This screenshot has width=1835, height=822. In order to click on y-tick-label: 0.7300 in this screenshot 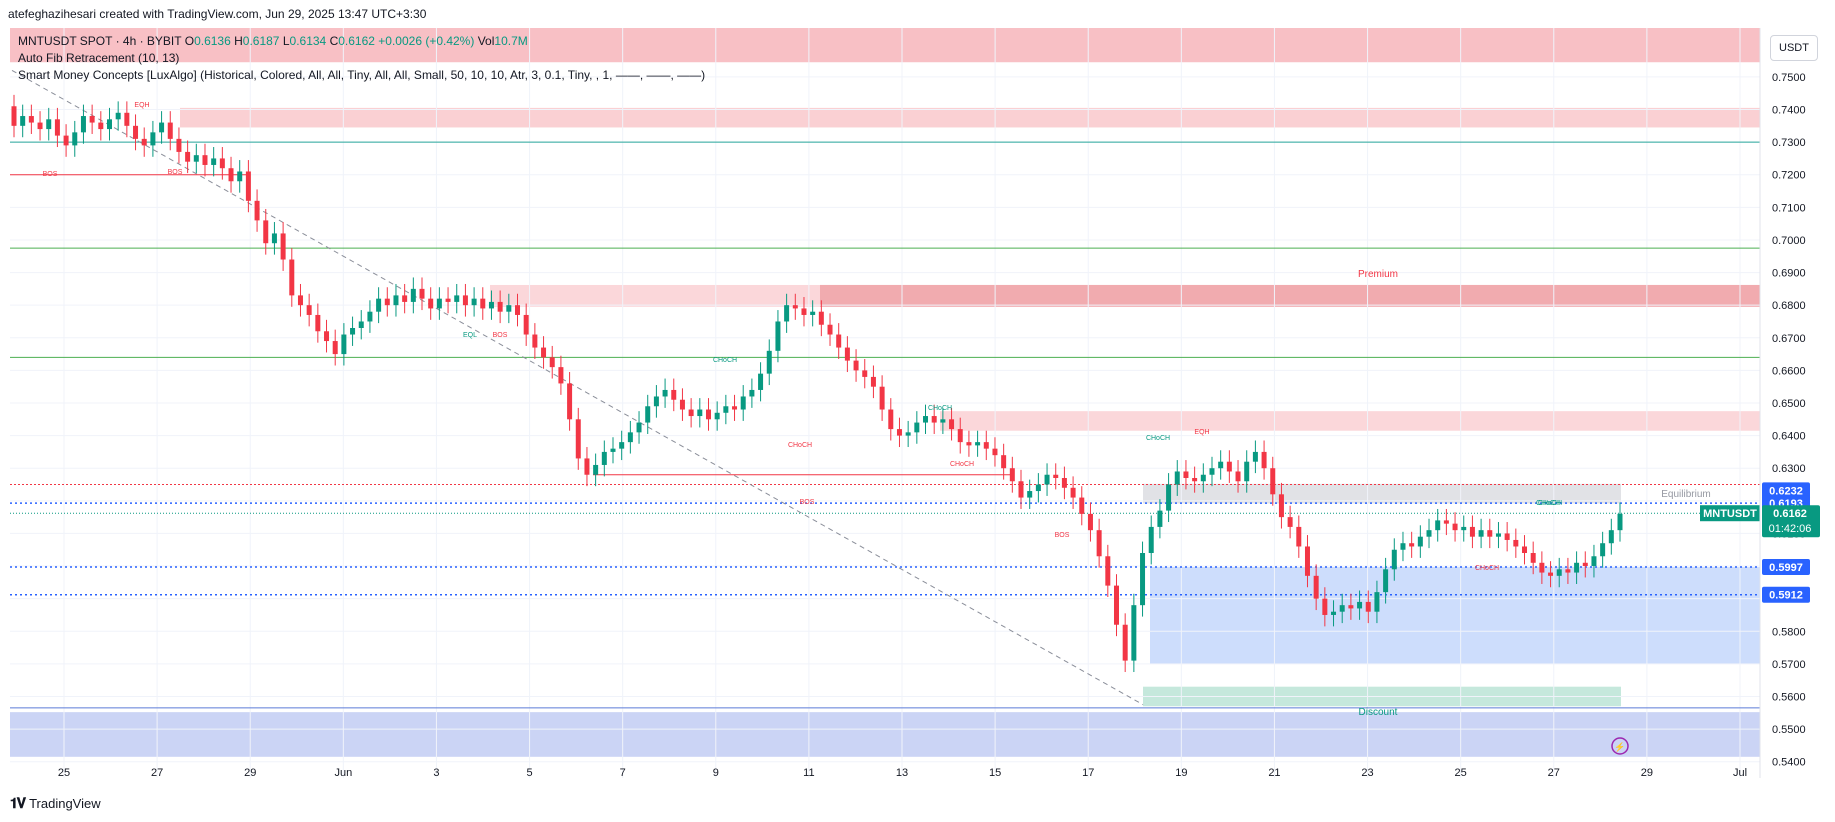, I will do `click(1789, 143)`.